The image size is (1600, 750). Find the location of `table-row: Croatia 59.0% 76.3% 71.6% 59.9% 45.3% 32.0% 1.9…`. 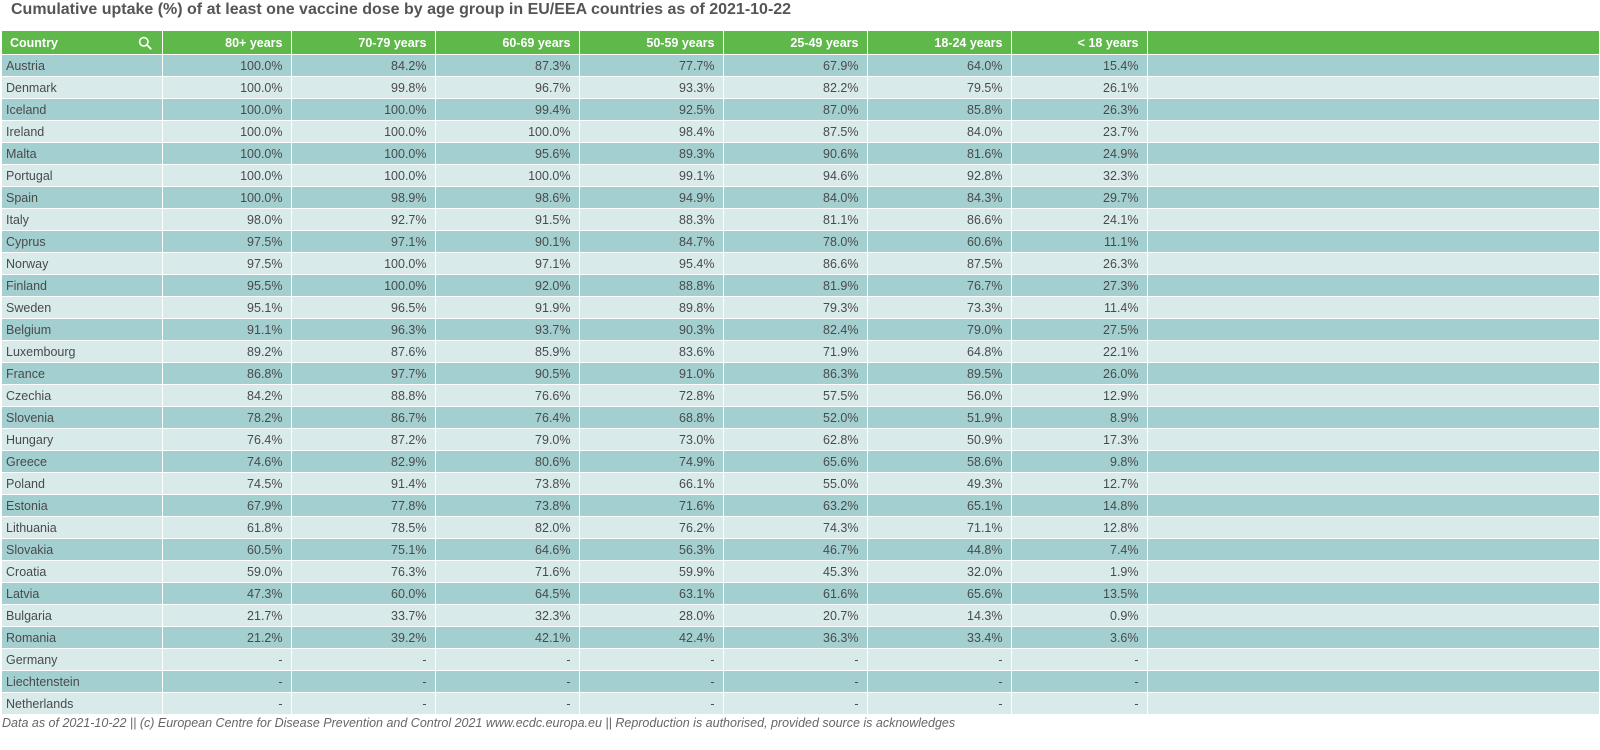

table-row: Croatia 59.0% 76.3% 71.6% 59.9% 45.3% 32.0% 1.9… is located at coordinates (800, 571).